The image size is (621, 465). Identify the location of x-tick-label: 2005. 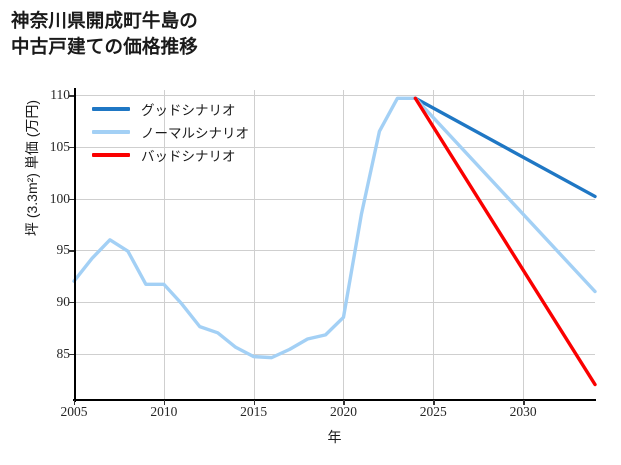
(74, 411).